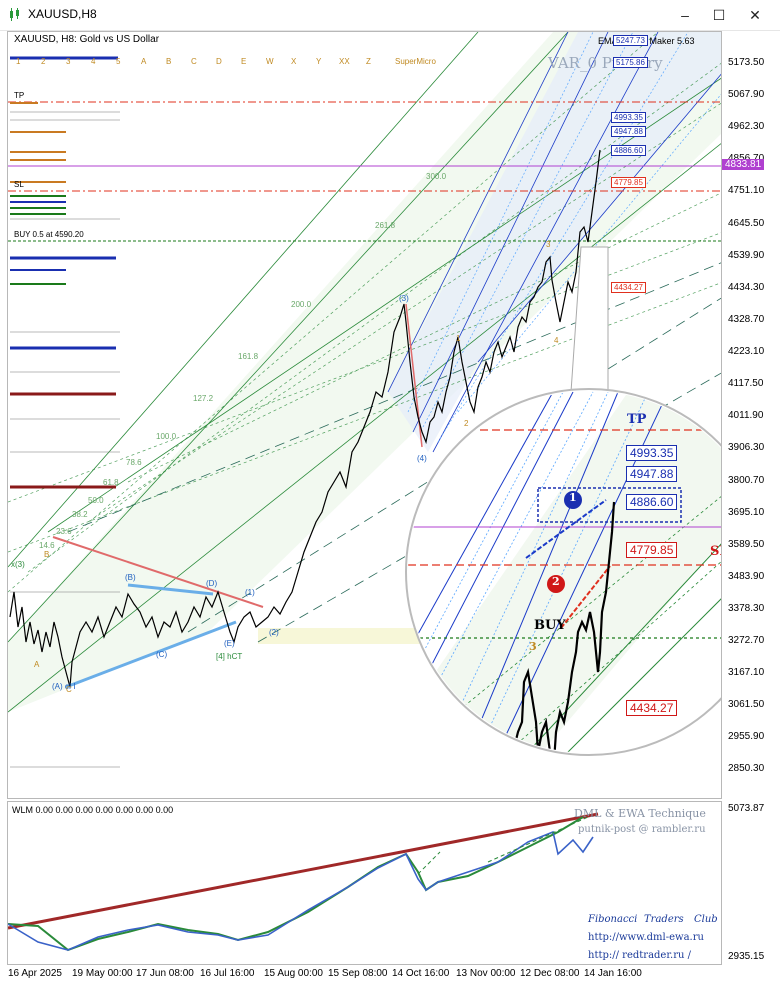 This screenshot has width=780, height=992. Describe the element at coordinates (746, 544) in the screenshot. I see `price-tick: 3589.50` at that location.